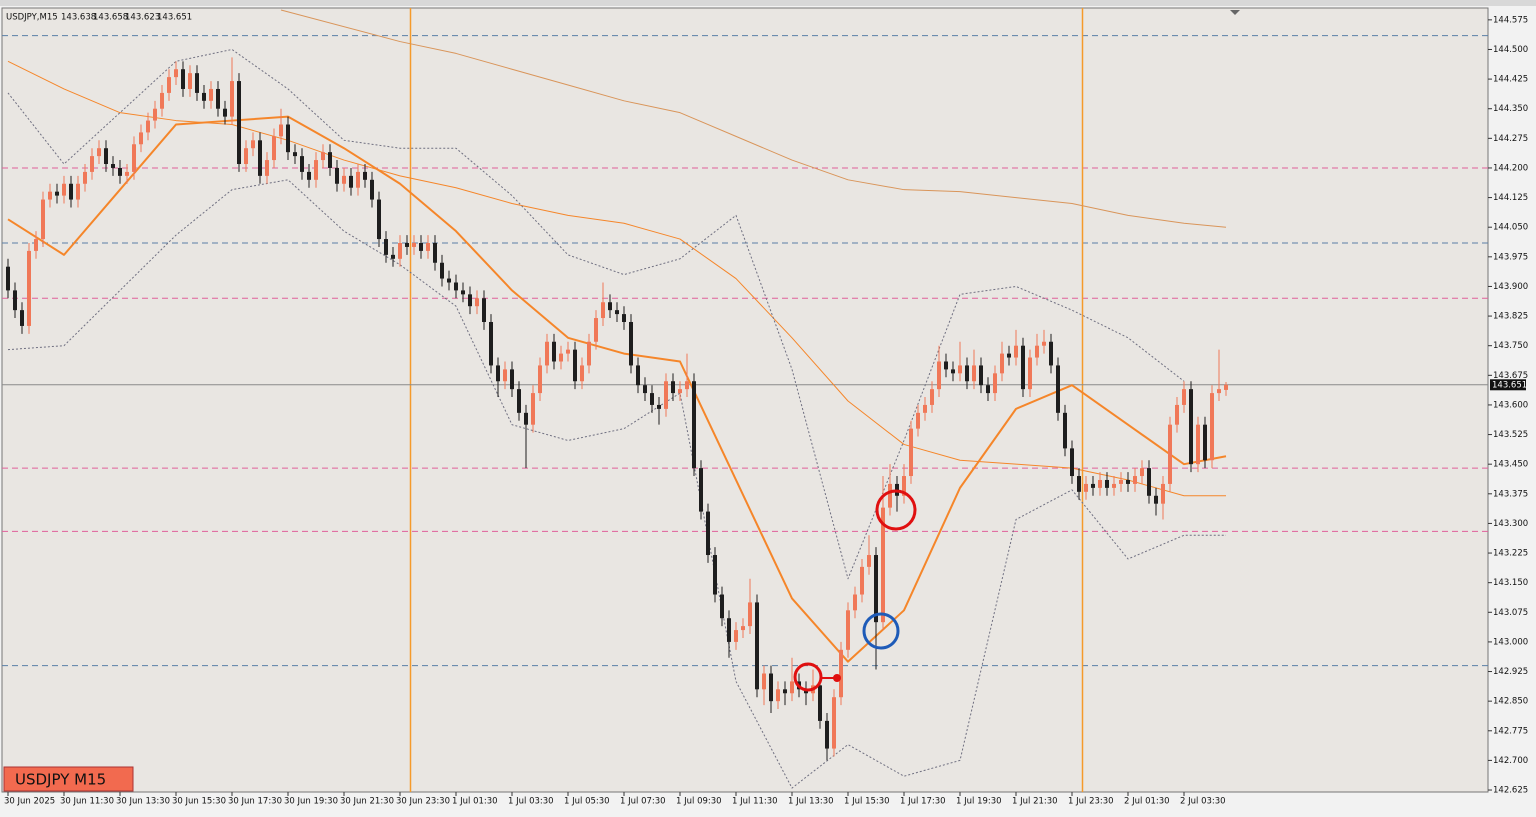 The height and width of the screenshot is (817, 1536). What do you see at coordinates (32, 18) in the screenshot?
I see `symbol-label: USDJPY,M15` at bounding box center [32, 18].